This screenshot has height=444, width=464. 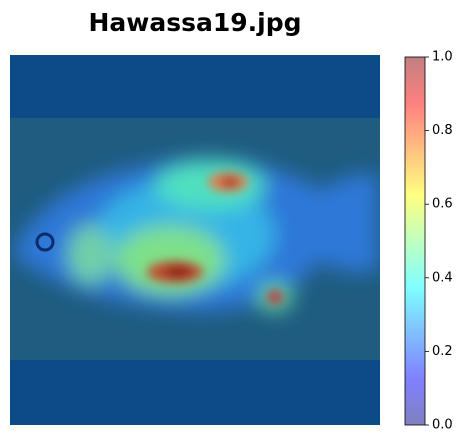 I want to click on colorbar-tick-label: 0.0, so click(x=442, y=425).